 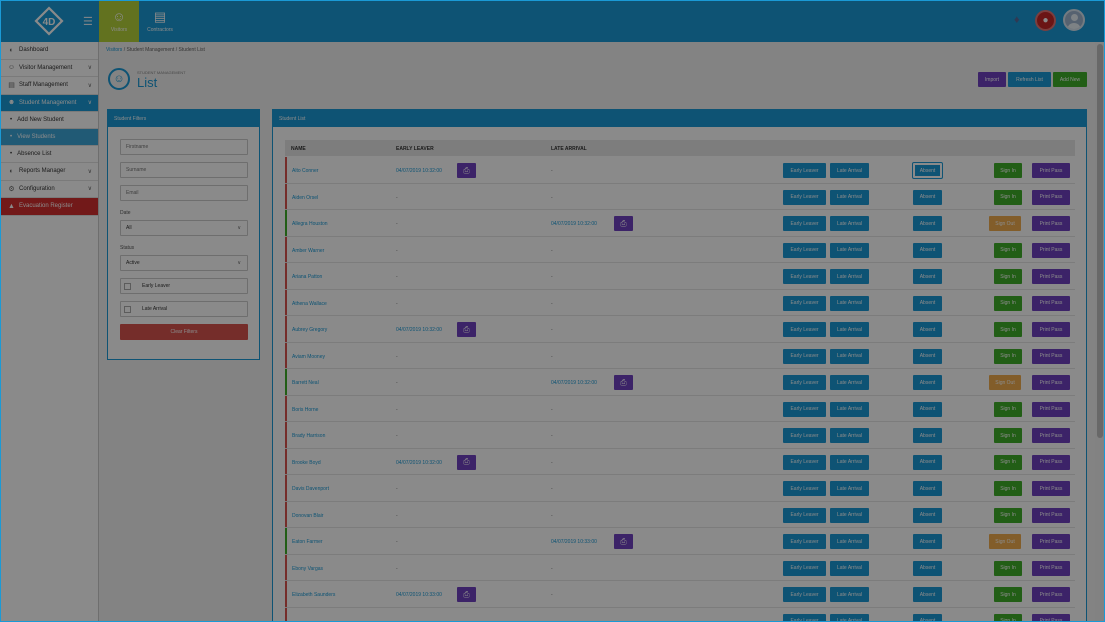 I want to click on column-header-late-arrival: LATE ARRIVAL, so click(x=569, y=149).